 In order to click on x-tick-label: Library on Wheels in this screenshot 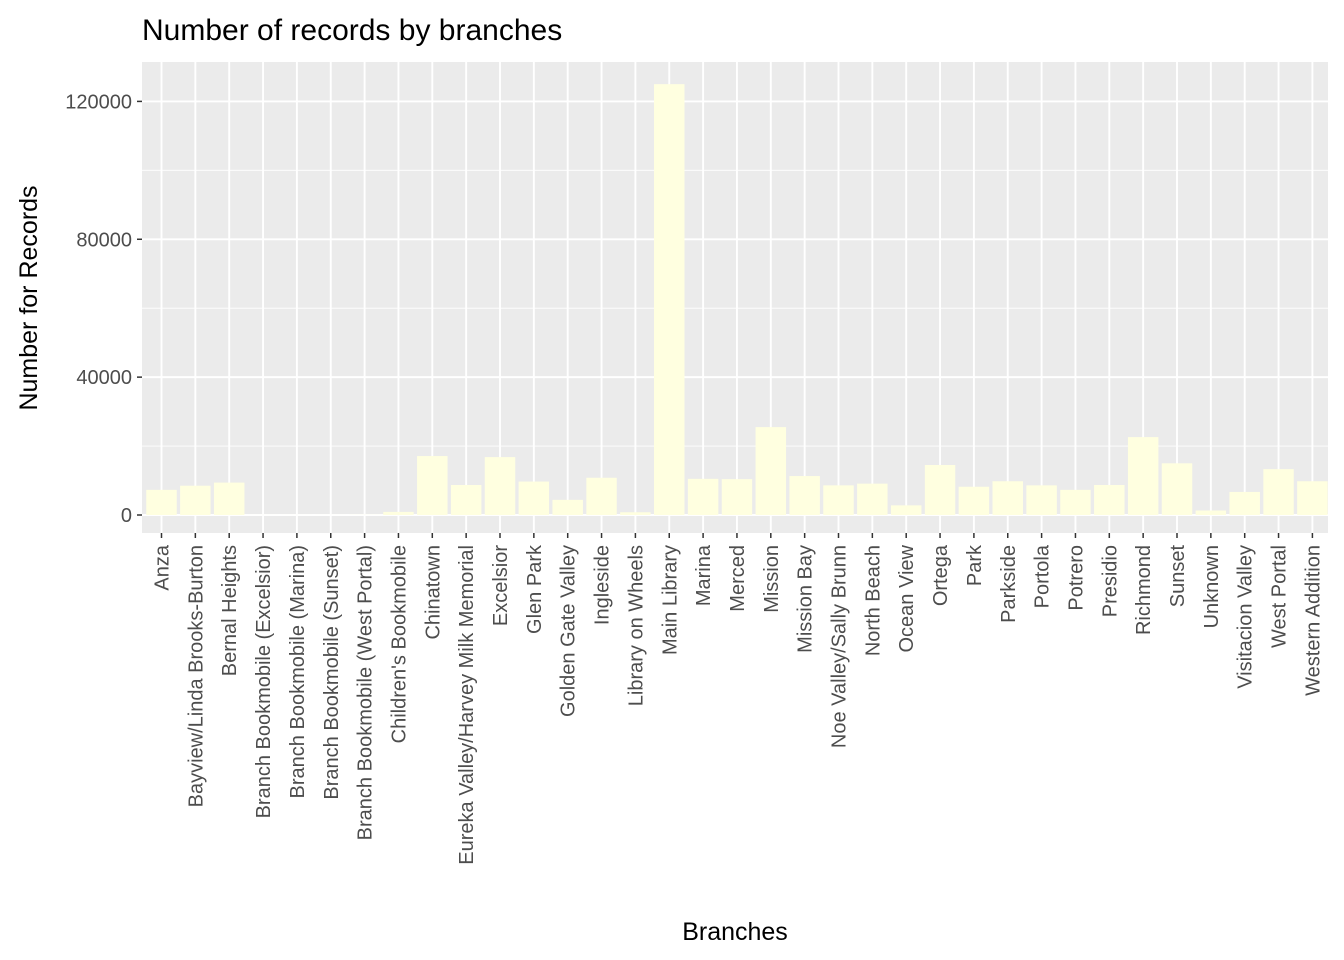, I will do `click(636, 625)`.